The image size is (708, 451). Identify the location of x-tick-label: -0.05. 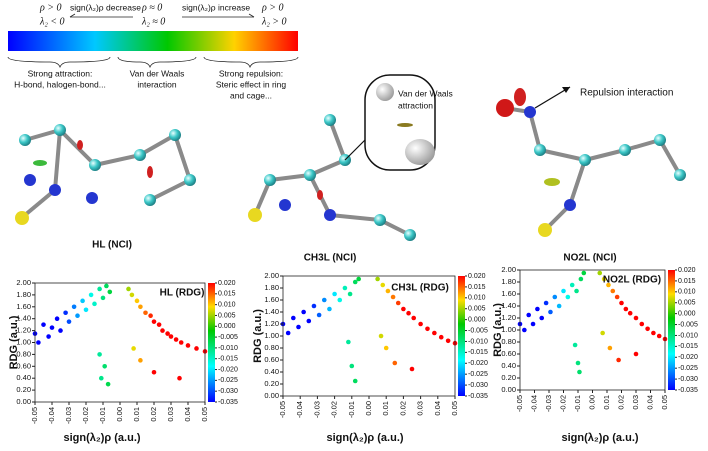
(282, 409).